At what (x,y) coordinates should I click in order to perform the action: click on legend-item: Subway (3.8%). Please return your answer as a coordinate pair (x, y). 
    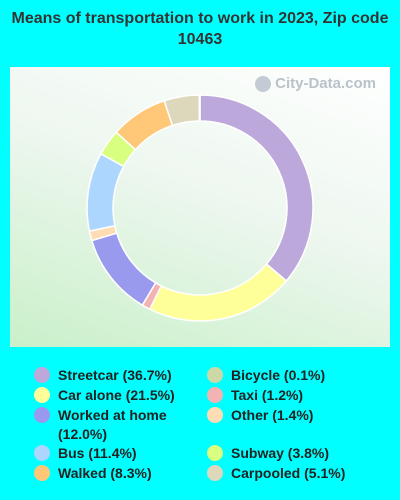
    Looking at the image, I should click on (289, 453).